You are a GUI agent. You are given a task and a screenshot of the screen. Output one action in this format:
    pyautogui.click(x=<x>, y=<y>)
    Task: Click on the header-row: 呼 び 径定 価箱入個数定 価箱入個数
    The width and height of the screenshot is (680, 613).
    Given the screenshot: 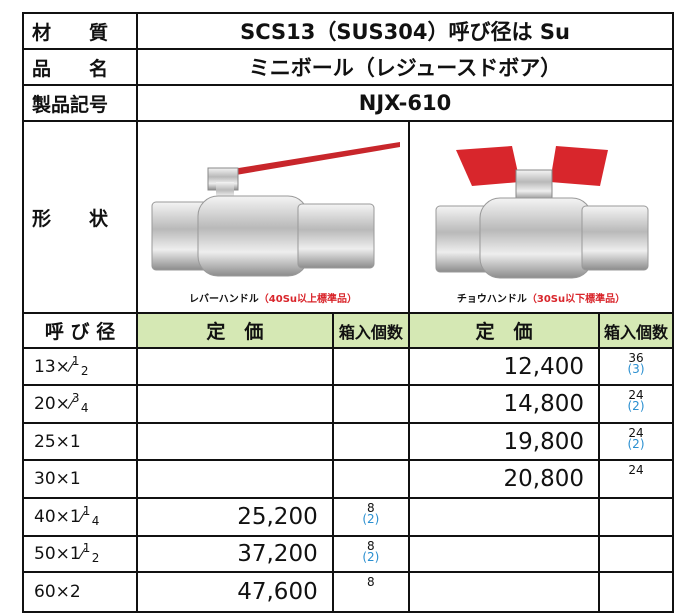 What is the action you would take?
    pyautogui.click(x=348, y=330)
    